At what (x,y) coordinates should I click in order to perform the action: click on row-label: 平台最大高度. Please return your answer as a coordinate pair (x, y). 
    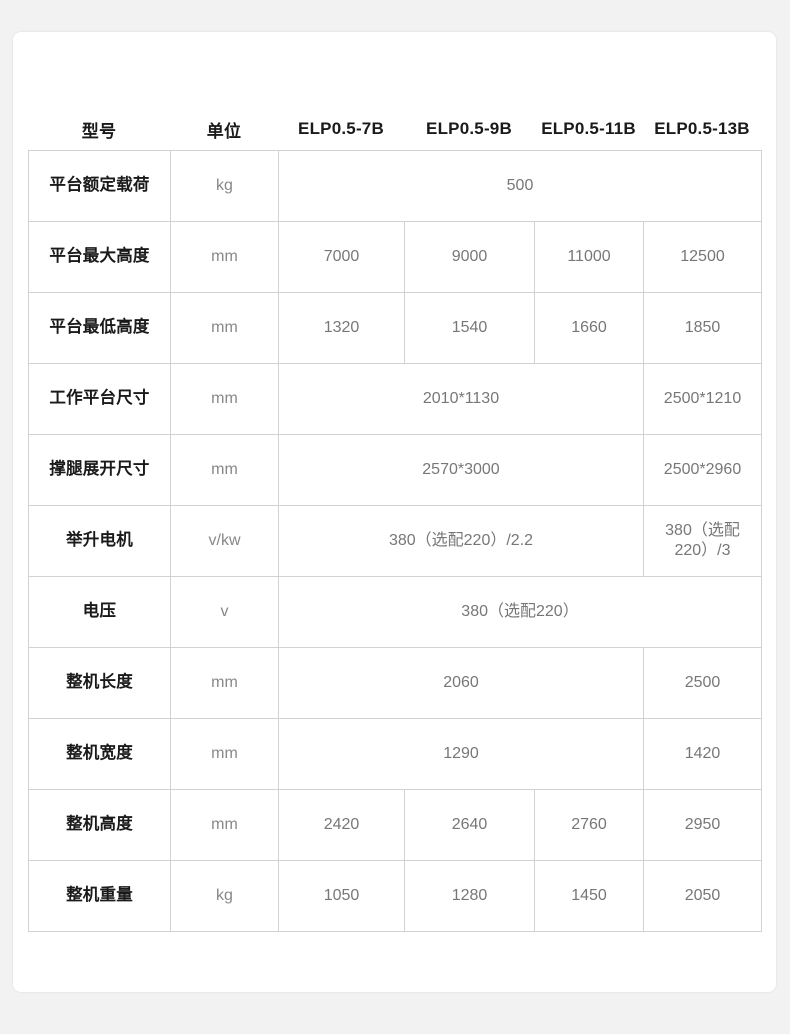
    Looking at the image, I should click on (99, 257).